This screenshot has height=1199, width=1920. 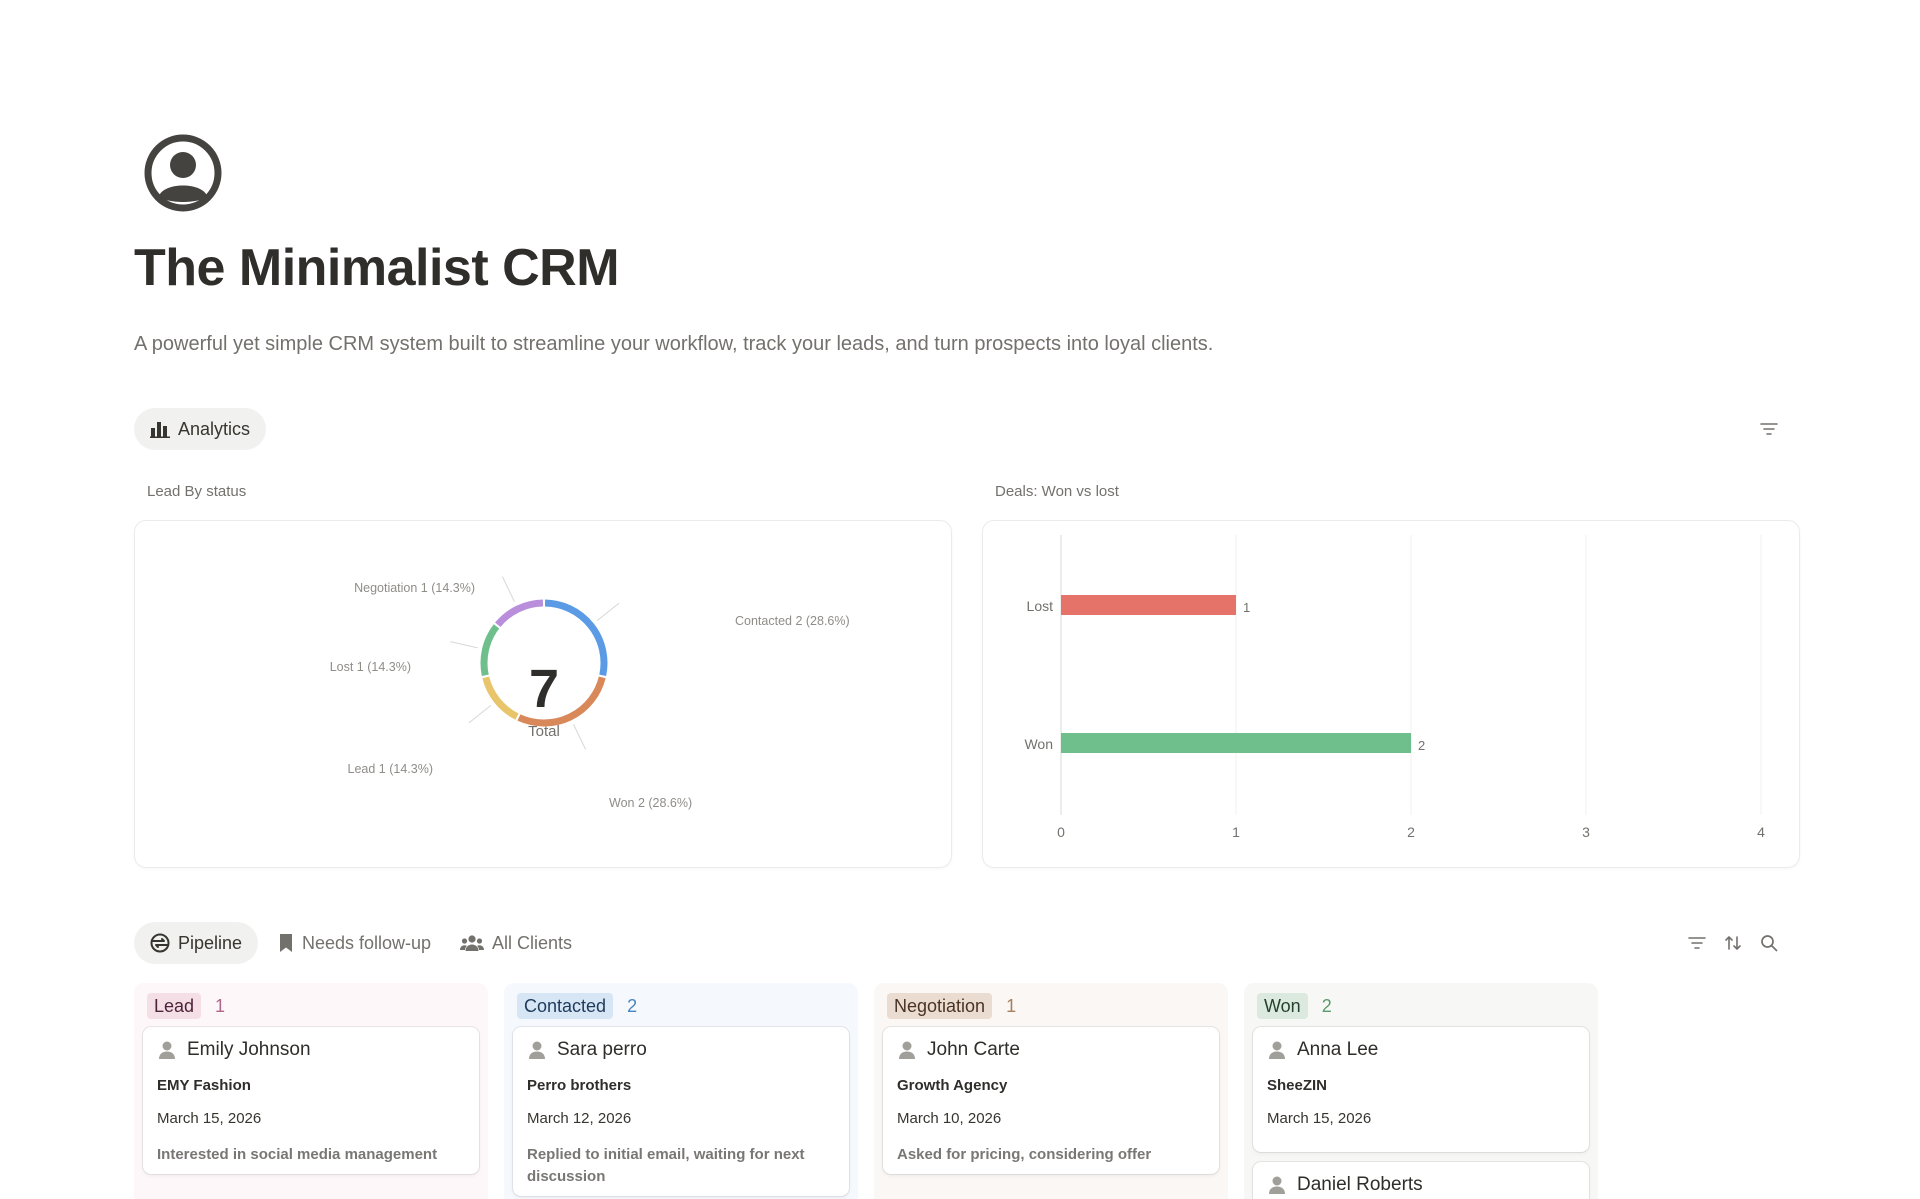 What do you see at coordinates (367, 942) in the screenshot?
I see `tab-needs-follow-up-label: Needs follow-up` at bounding box center [367, 942].